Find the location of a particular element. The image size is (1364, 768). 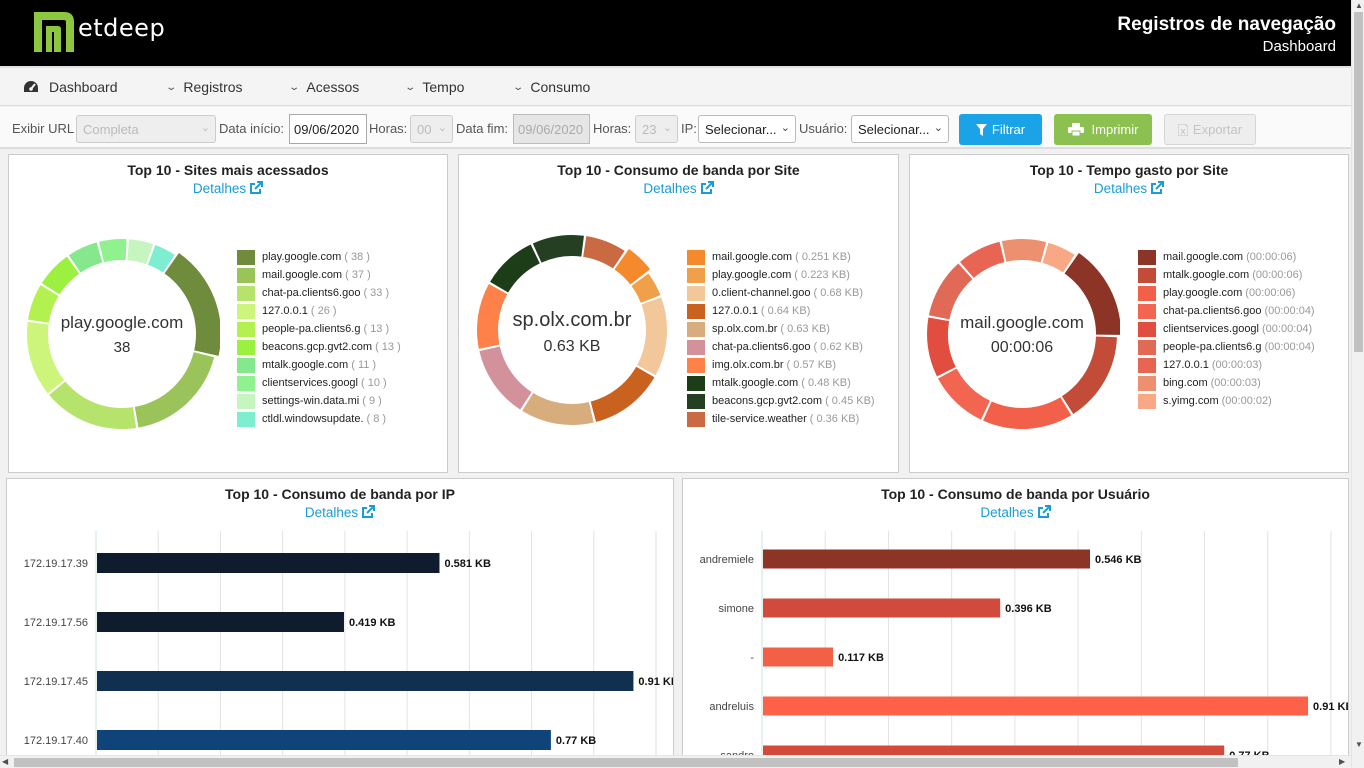

legend-item: chat-pa.clients6.goo (00:00:04) is located at coordinates (1226, 311).